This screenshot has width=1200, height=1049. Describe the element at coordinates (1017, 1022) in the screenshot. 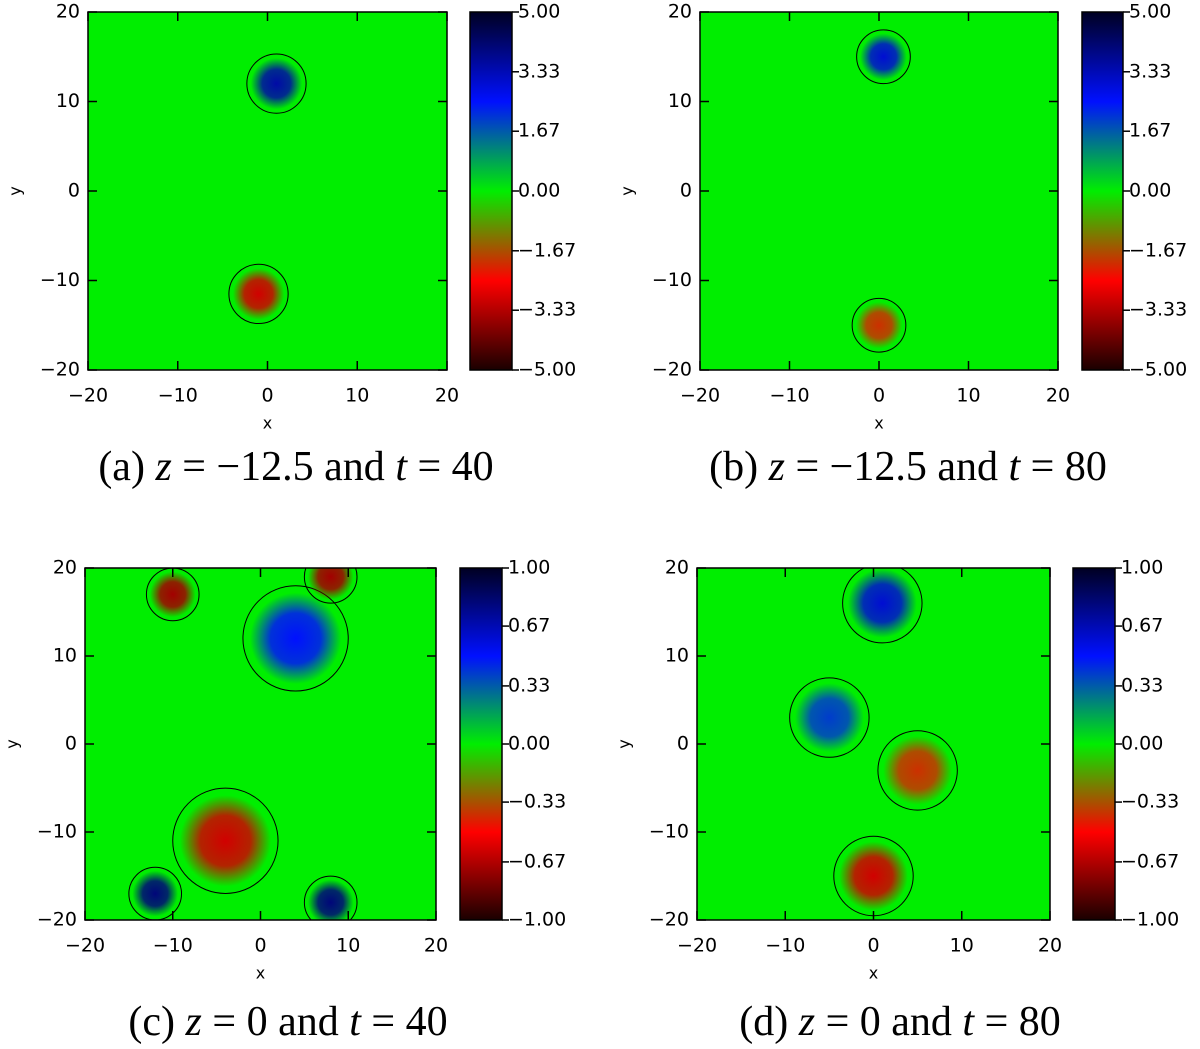

I see `caption-part: = 80` at that location.